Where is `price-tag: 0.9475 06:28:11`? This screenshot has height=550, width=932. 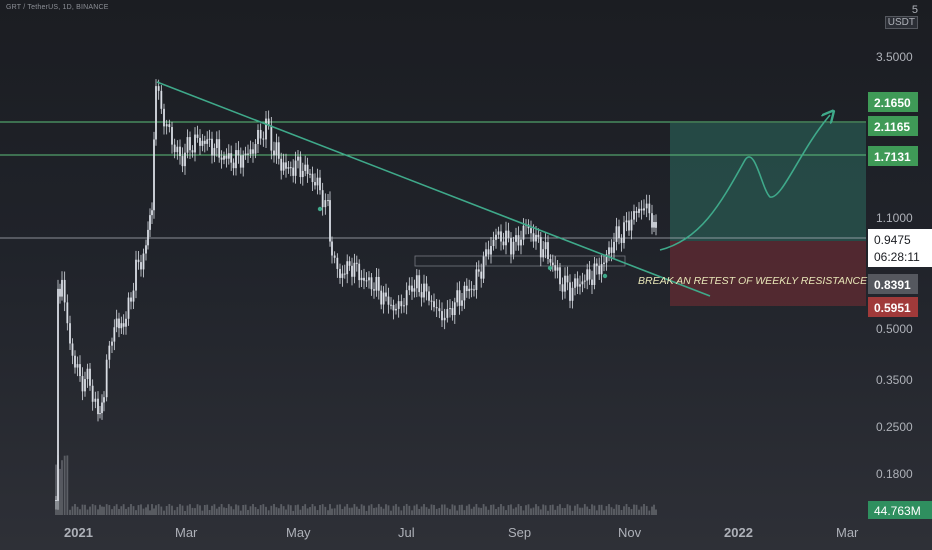
price-tag: 0.9475 06:28:11 is located at coordinates (900, 248).